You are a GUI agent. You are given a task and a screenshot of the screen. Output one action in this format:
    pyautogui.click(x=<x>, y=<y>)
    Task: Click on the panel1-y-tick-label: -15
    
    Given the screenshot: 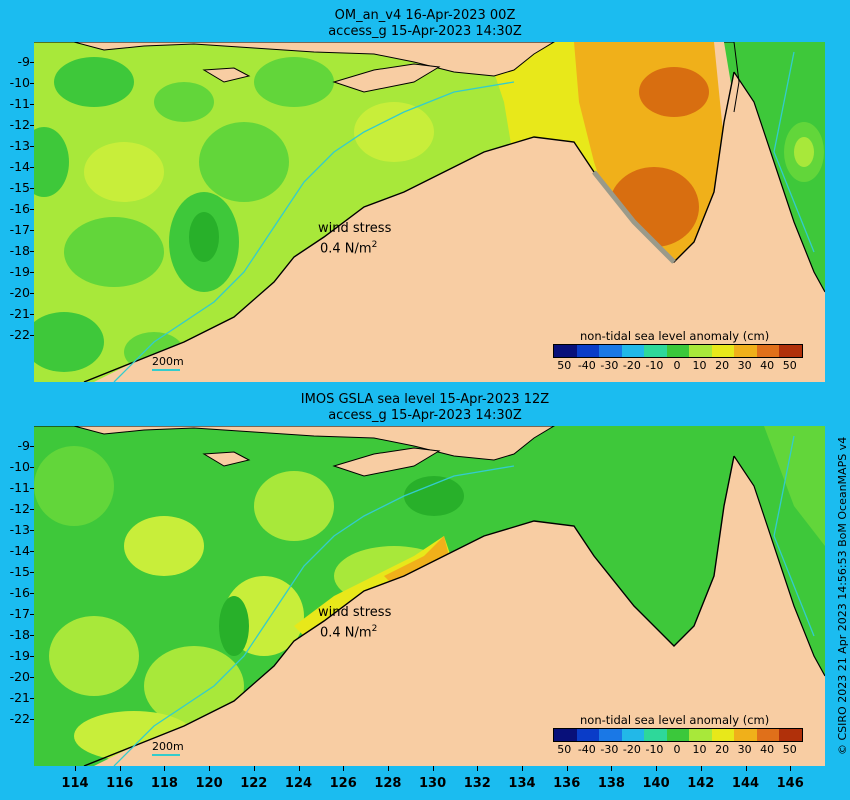 What is the action you would take?
    pyautogui.click(x=19, y=187)
    